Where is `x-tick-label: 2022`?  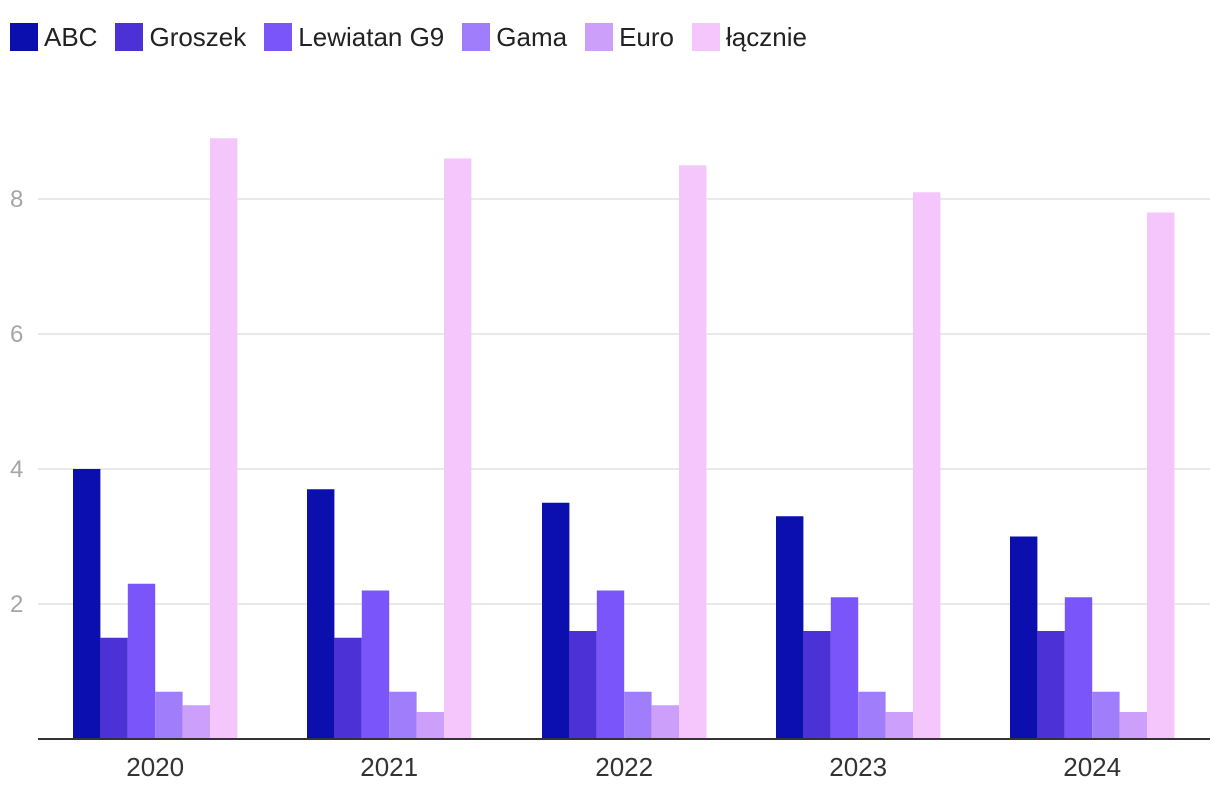 x-tick-label: 2022 is located at coordinates (624, 767).